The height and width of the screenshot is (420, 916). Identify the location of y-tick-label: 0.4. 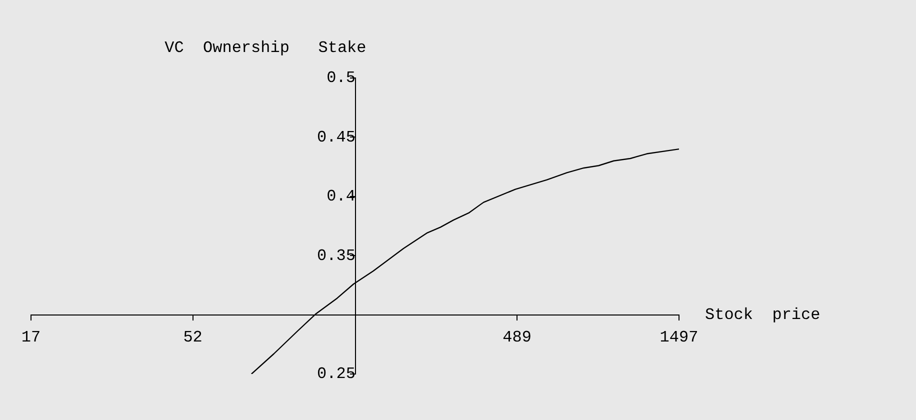
(341, 197).